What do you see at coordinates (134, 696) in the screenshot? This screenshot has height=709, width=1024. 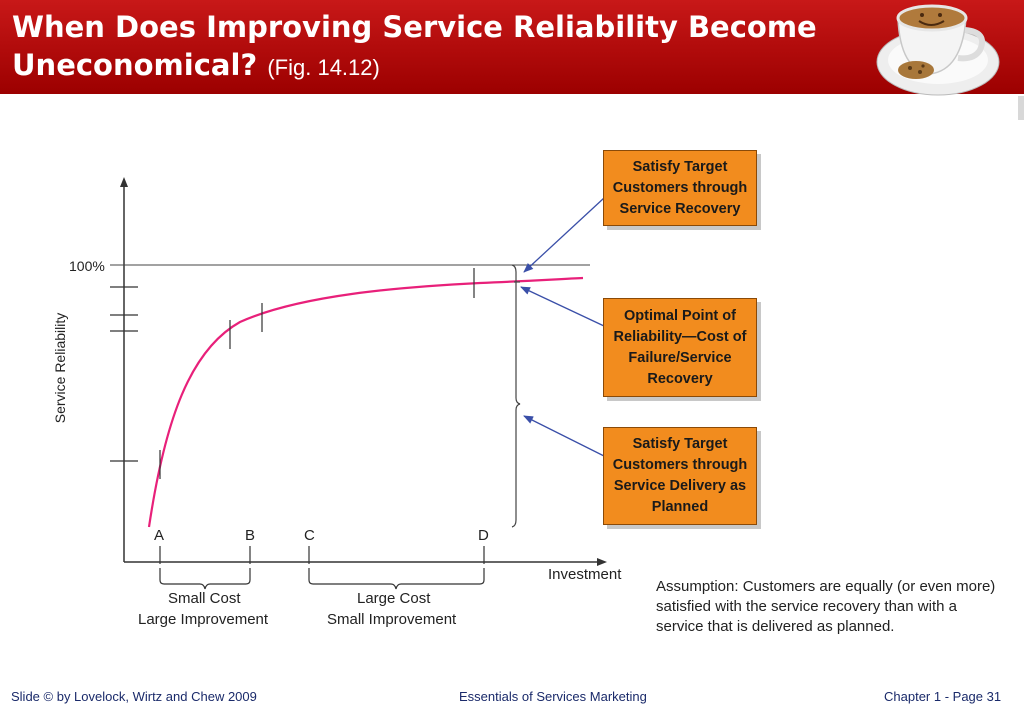 I see `footer-copyright: Slide © by Lovelock, Wirtz and Chew 2009` at bounding box center [134, 696].